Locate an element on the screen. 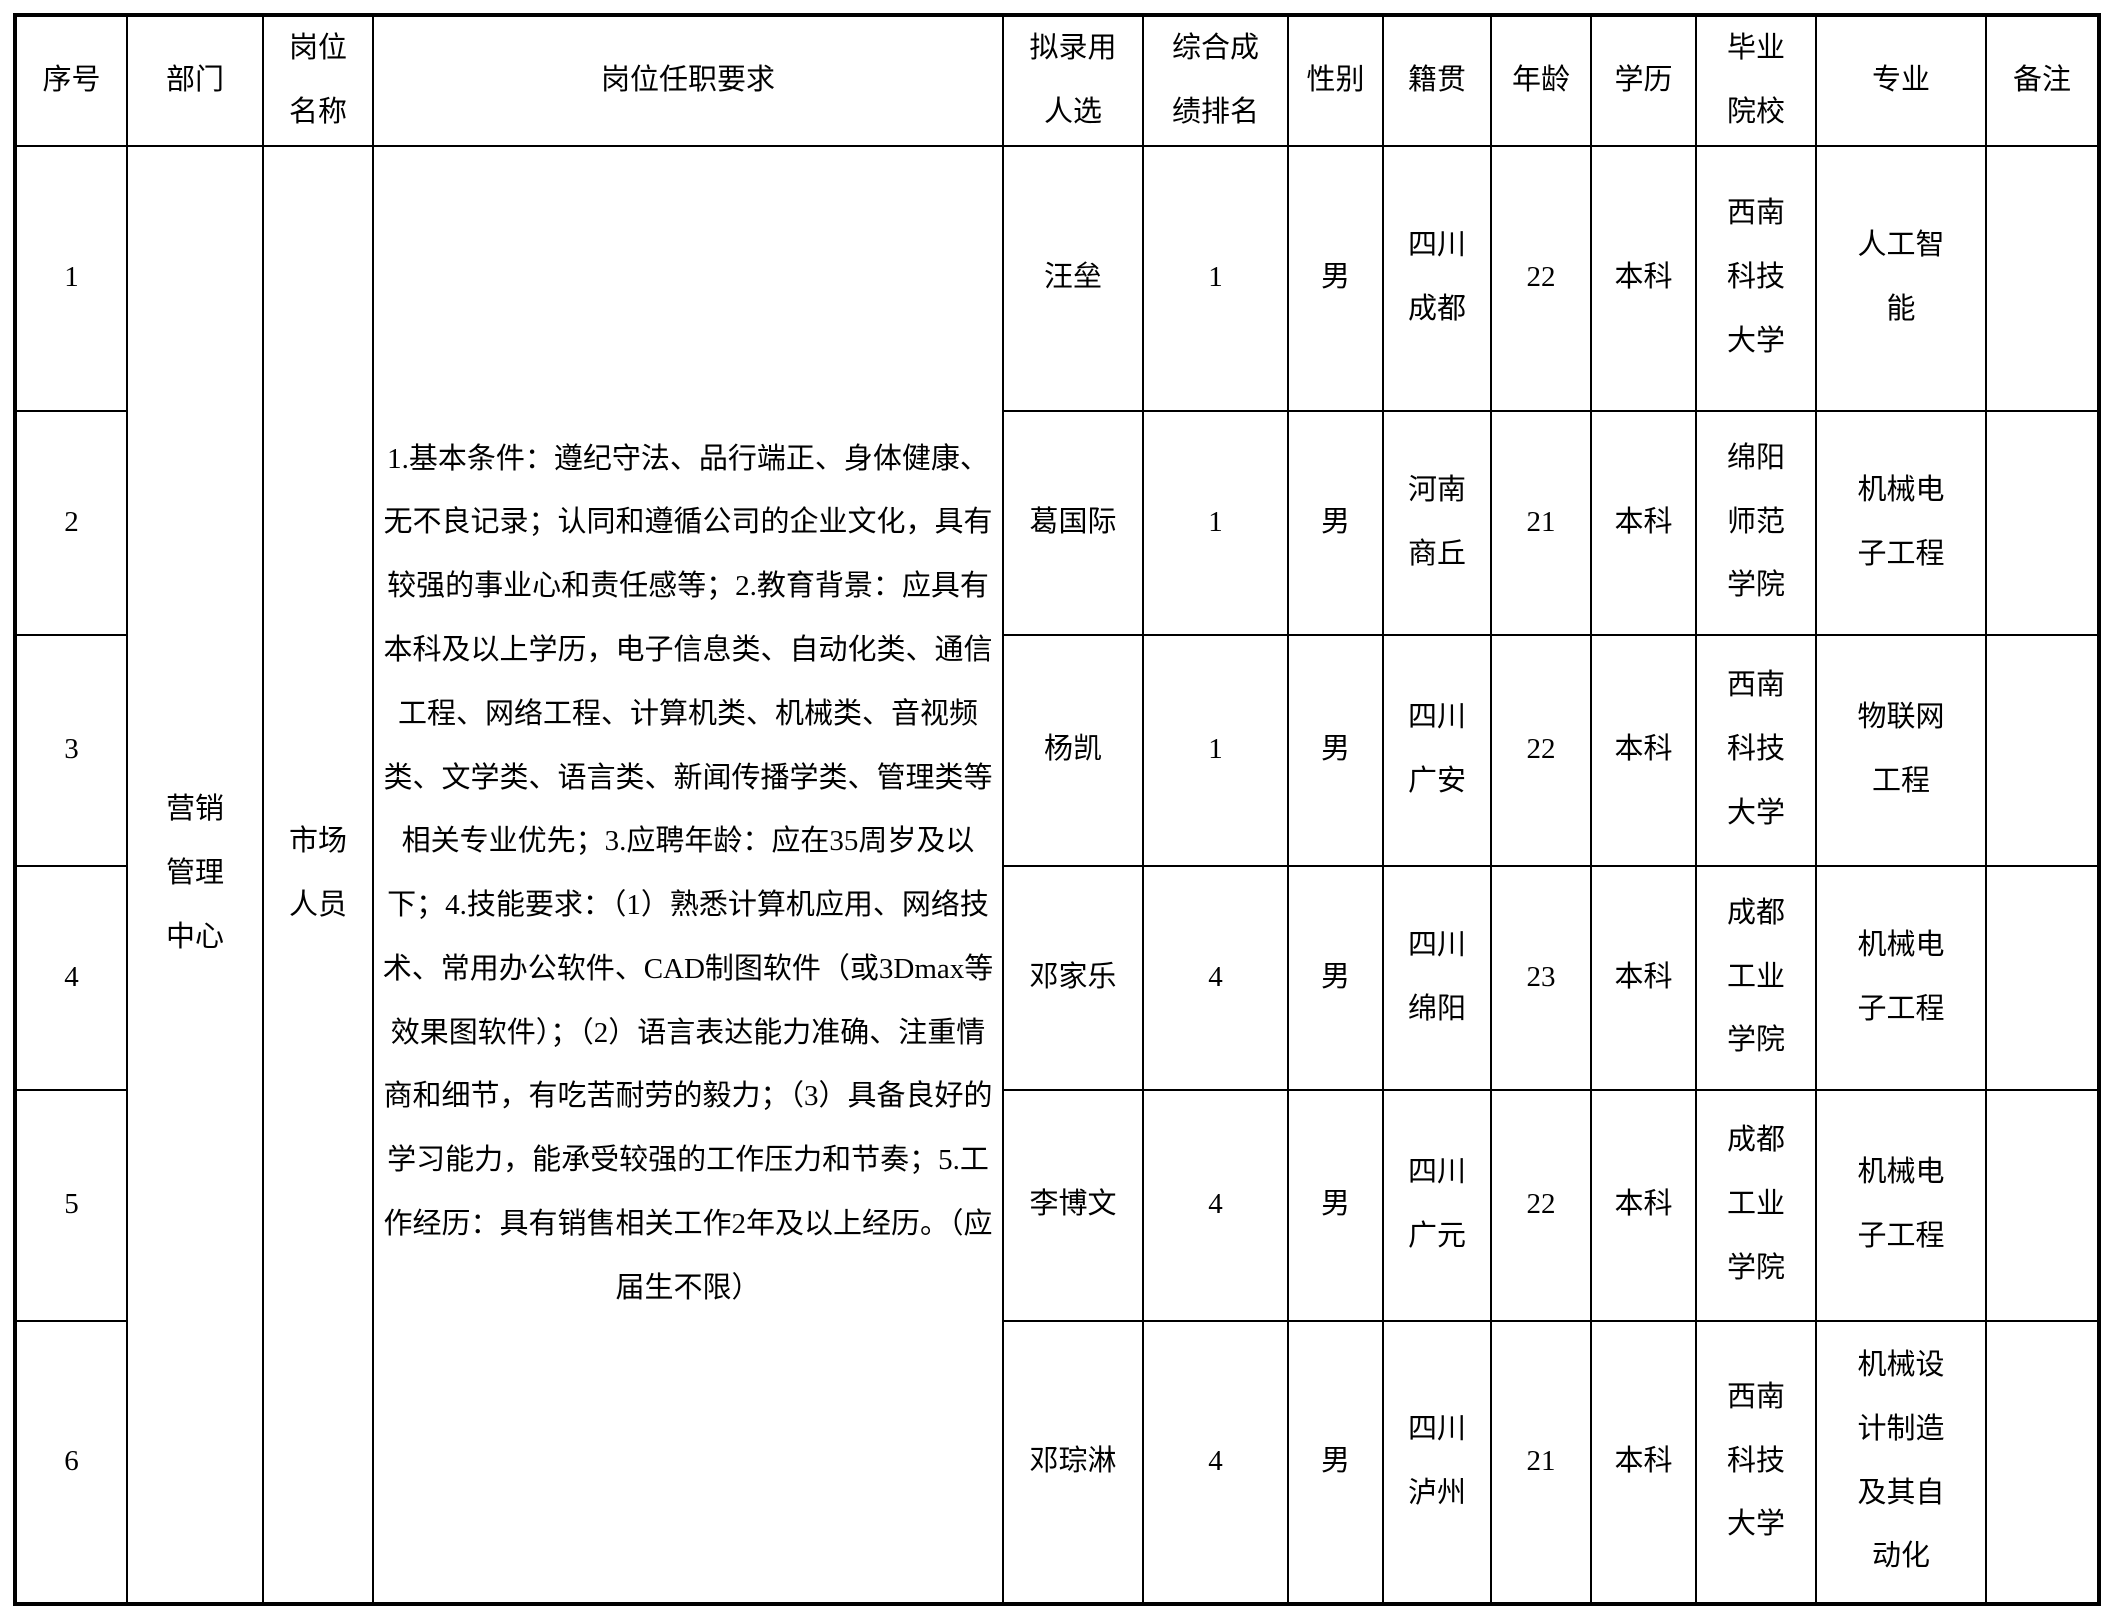 This screenshot has width=2111, height=1606. cell-native-place: 四川 绵阳 is located at coordinates (1437, 977).